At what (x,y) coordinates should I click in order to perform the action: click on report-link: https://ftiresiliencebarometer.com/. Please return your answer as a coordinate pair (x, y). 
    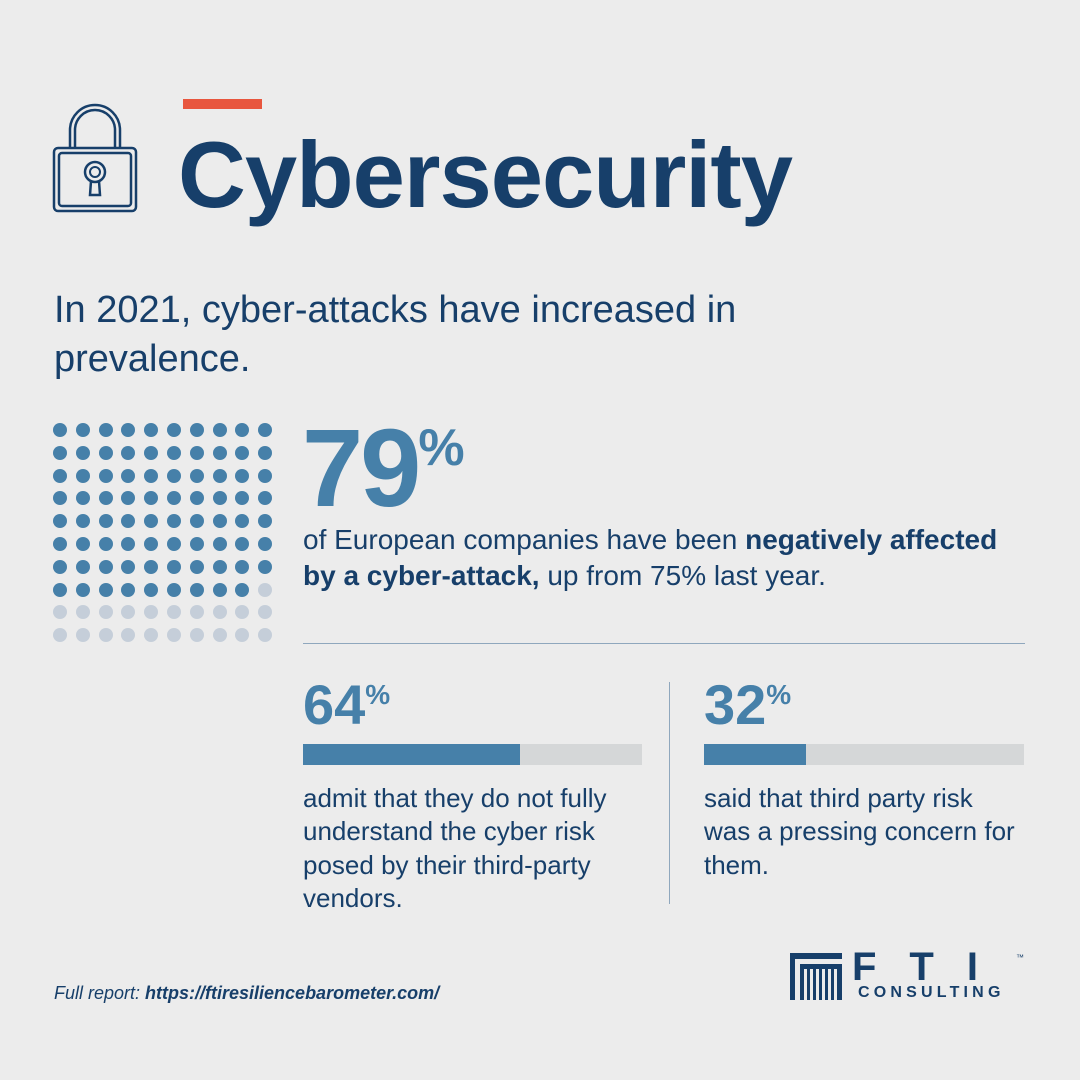
    Looking at the image, I should click on (292, 993).